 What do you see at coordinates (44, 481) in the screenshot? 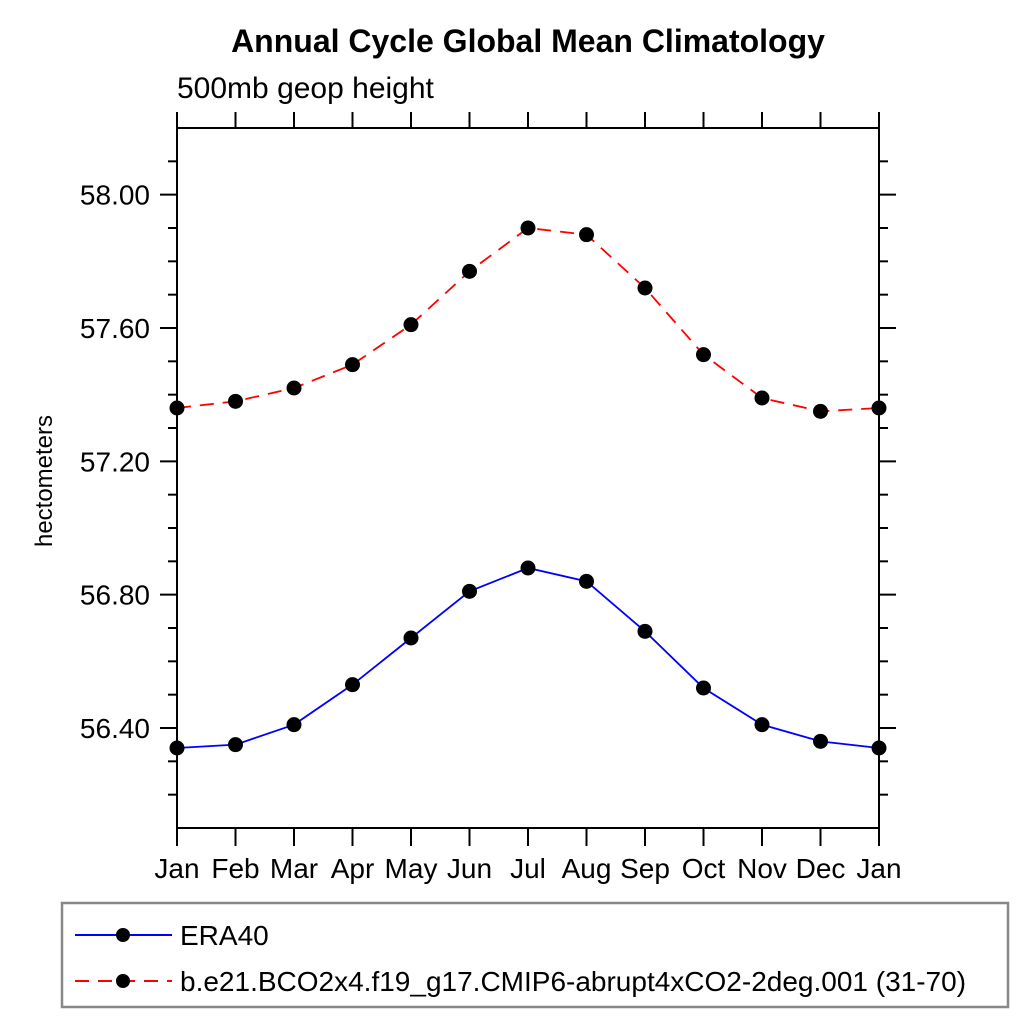
I see `y-axis-label: hectometers` at bounding box center [44, 481].